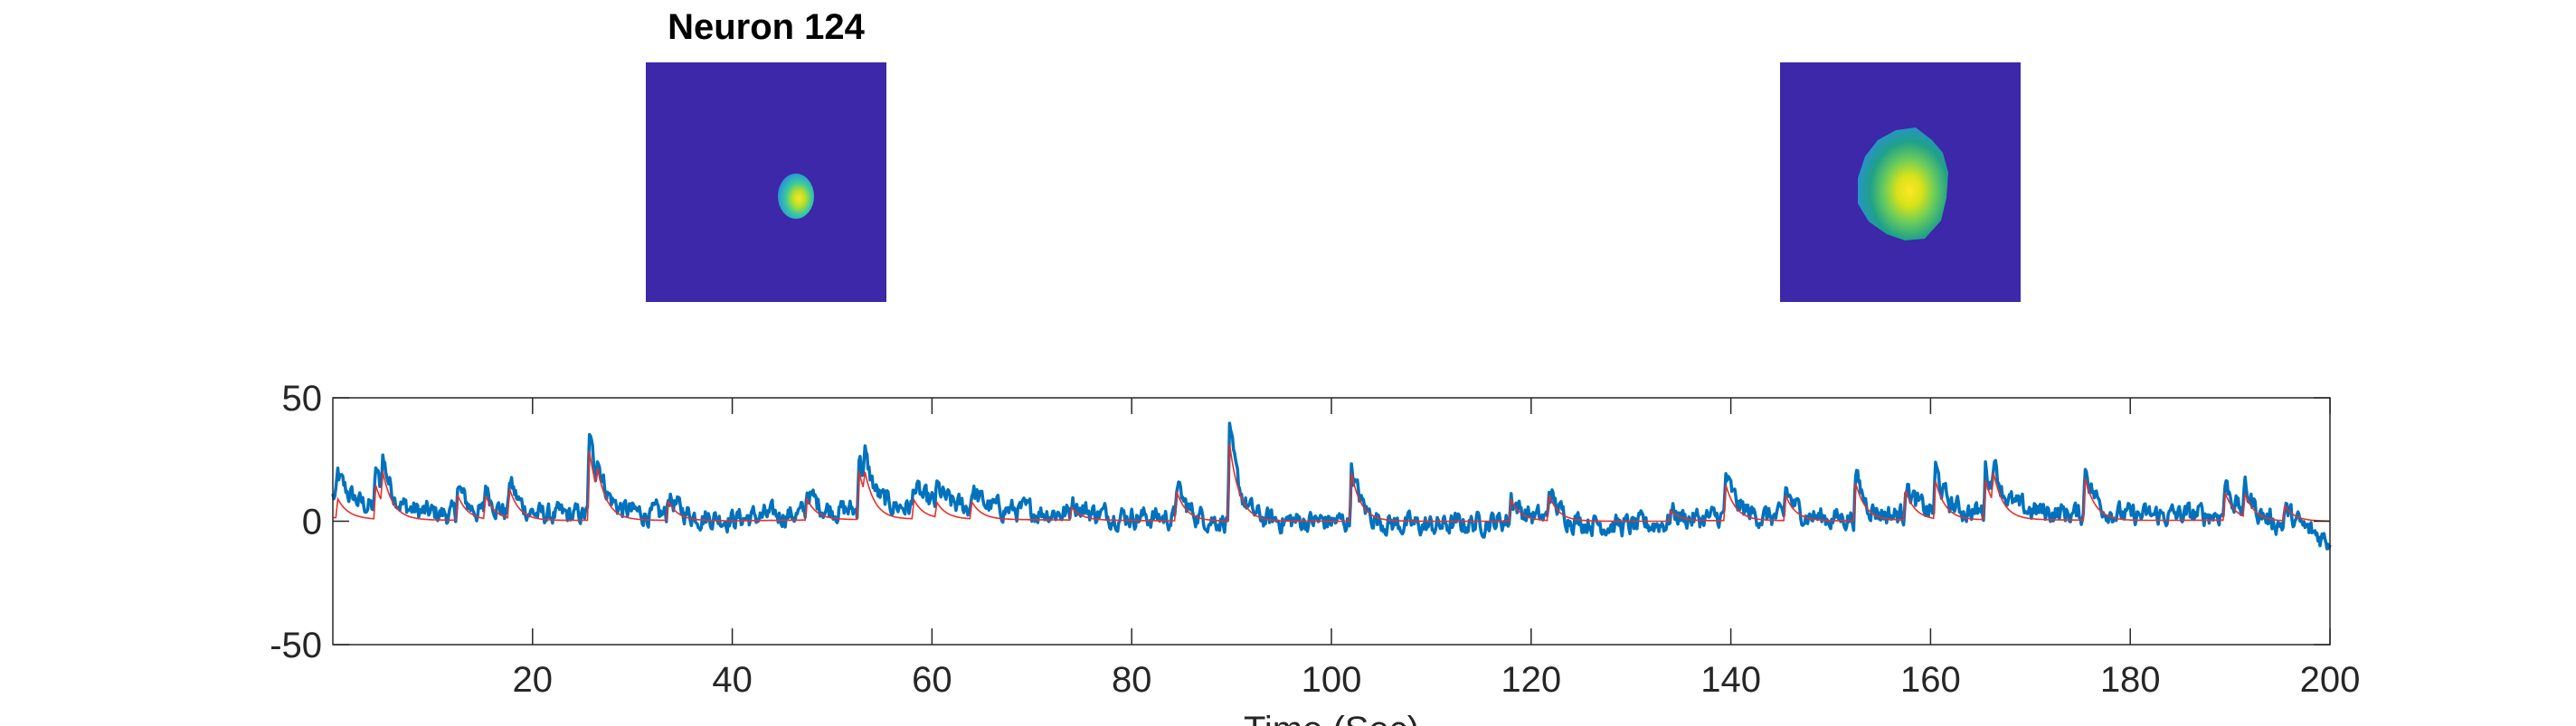 Image resolution: width=2576 pixels, height=726 pixels. I want to click on x-tick-label: 160, so click(1931, 680).